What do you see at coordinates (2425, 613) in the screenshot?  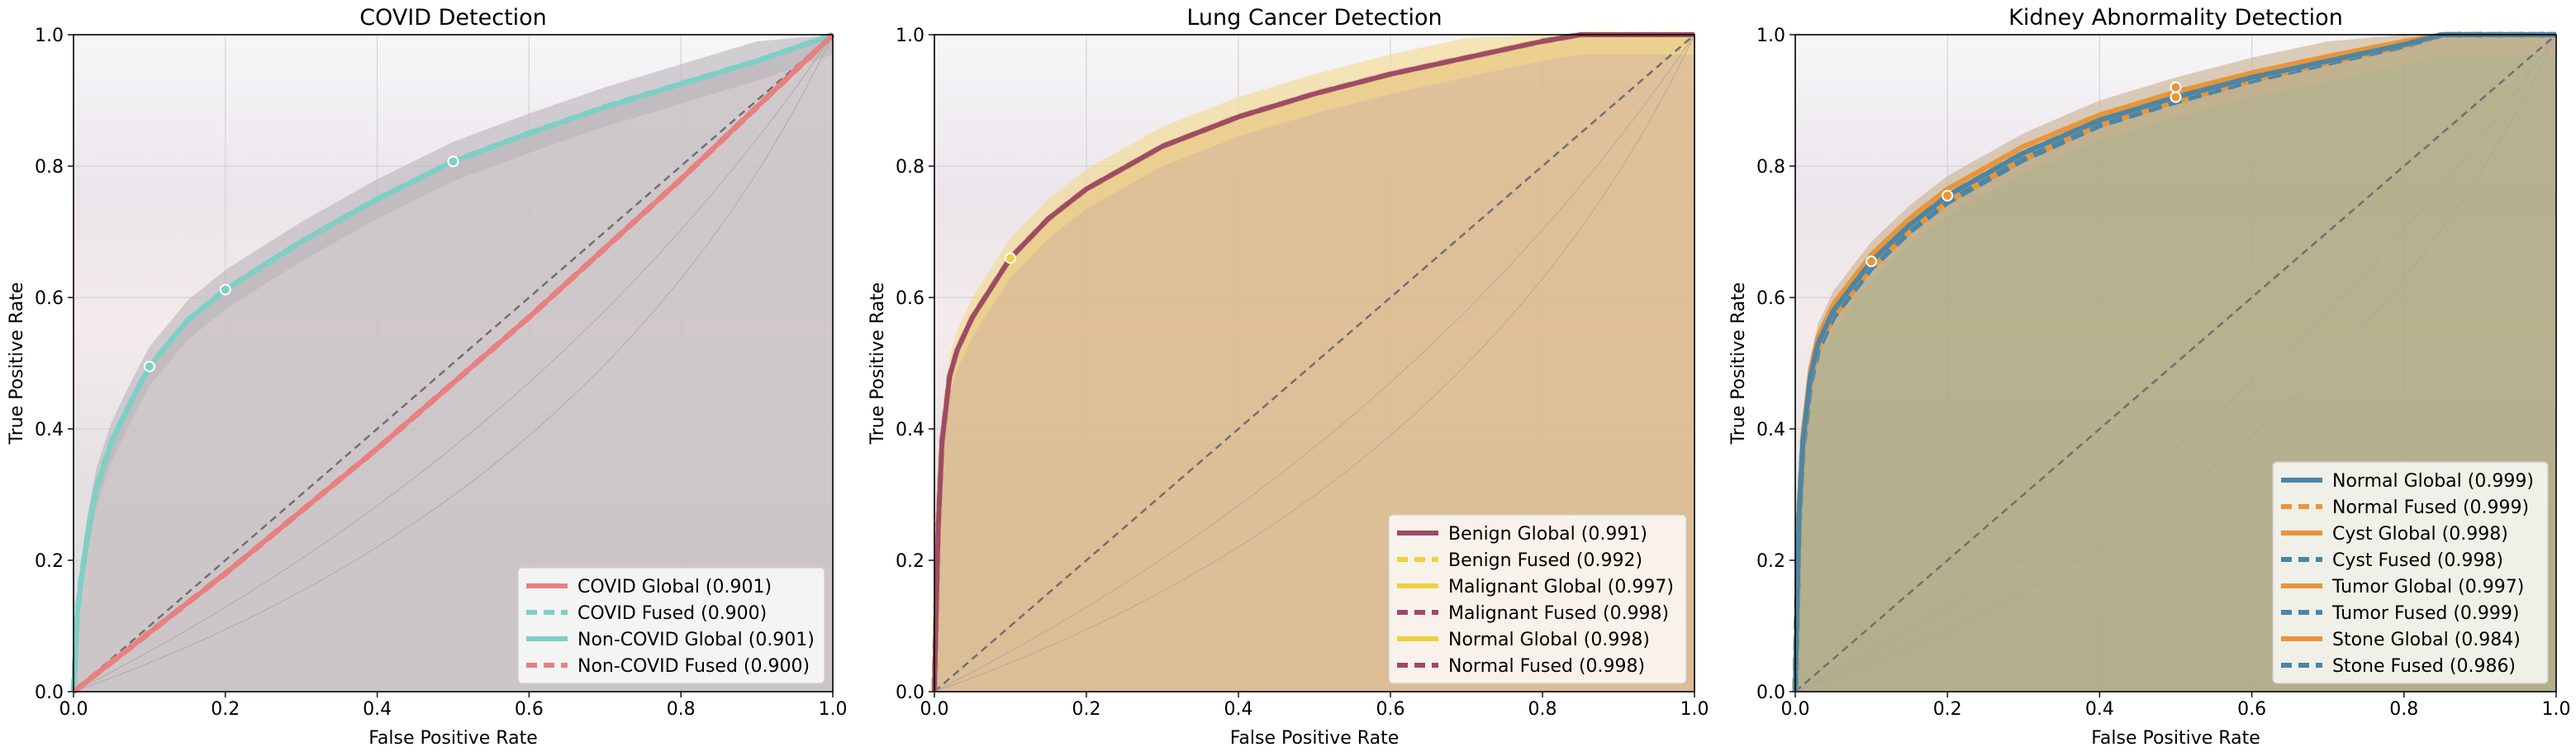 I see `legend-entry: Tumor Fused (0.999)` at bounding box center [2425, 613].